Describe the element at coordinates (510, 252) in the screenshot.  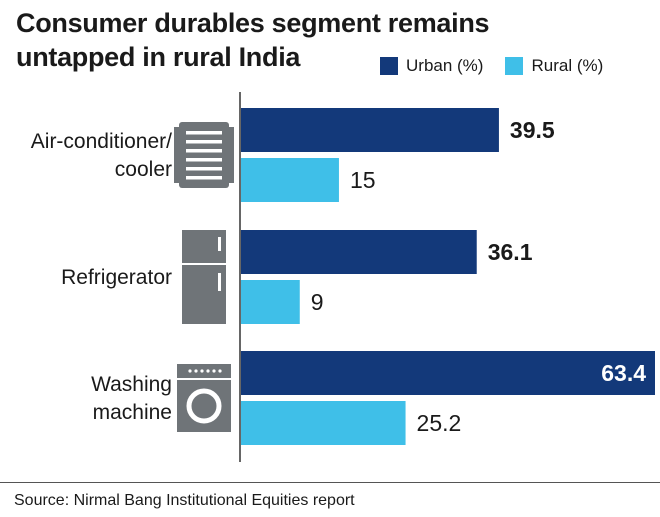
I see `data-label: 36.1` at that location.